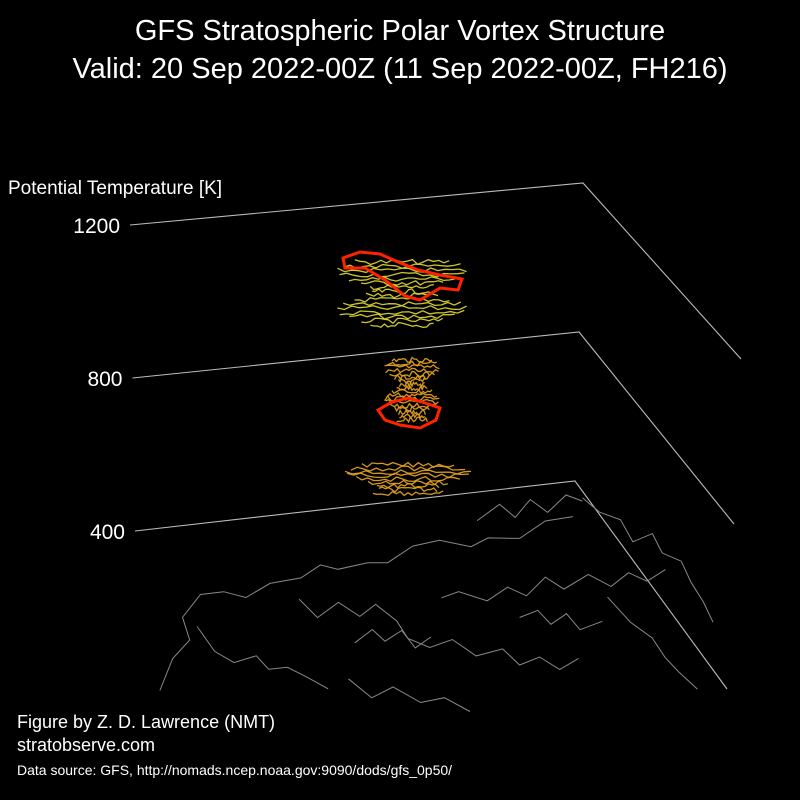  I want to click on vortex-middle-layers, so click(412, 390).